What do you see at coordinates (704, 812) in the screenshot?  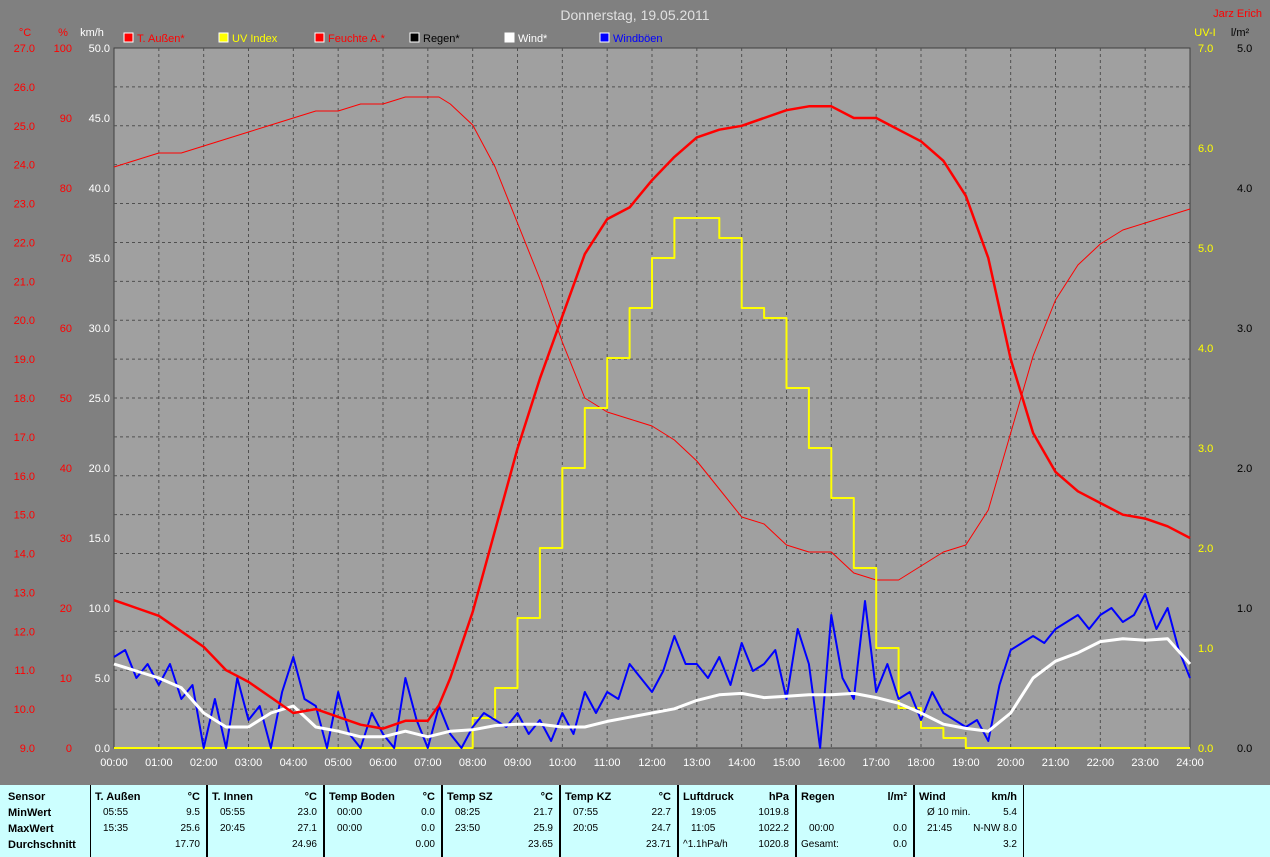 I see `min-time: 19:05` at bounding box center [704, 812].